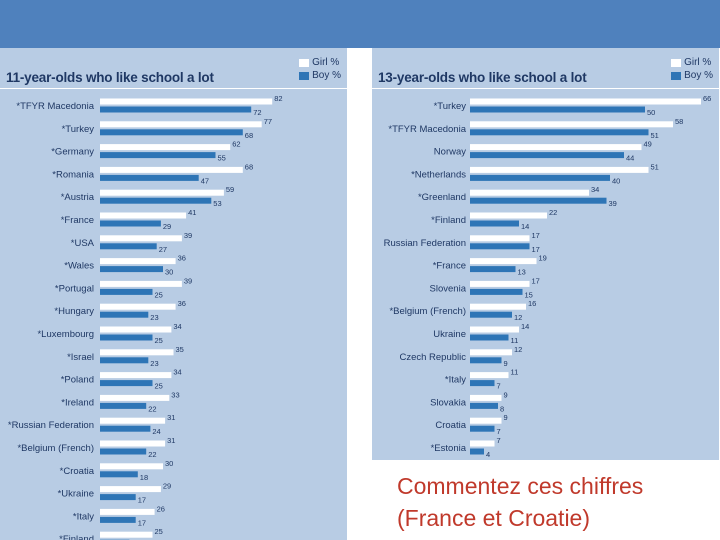 This screenshot has width=720, height=540. I want to click on boy-value-label: 40, so click(616, 180).